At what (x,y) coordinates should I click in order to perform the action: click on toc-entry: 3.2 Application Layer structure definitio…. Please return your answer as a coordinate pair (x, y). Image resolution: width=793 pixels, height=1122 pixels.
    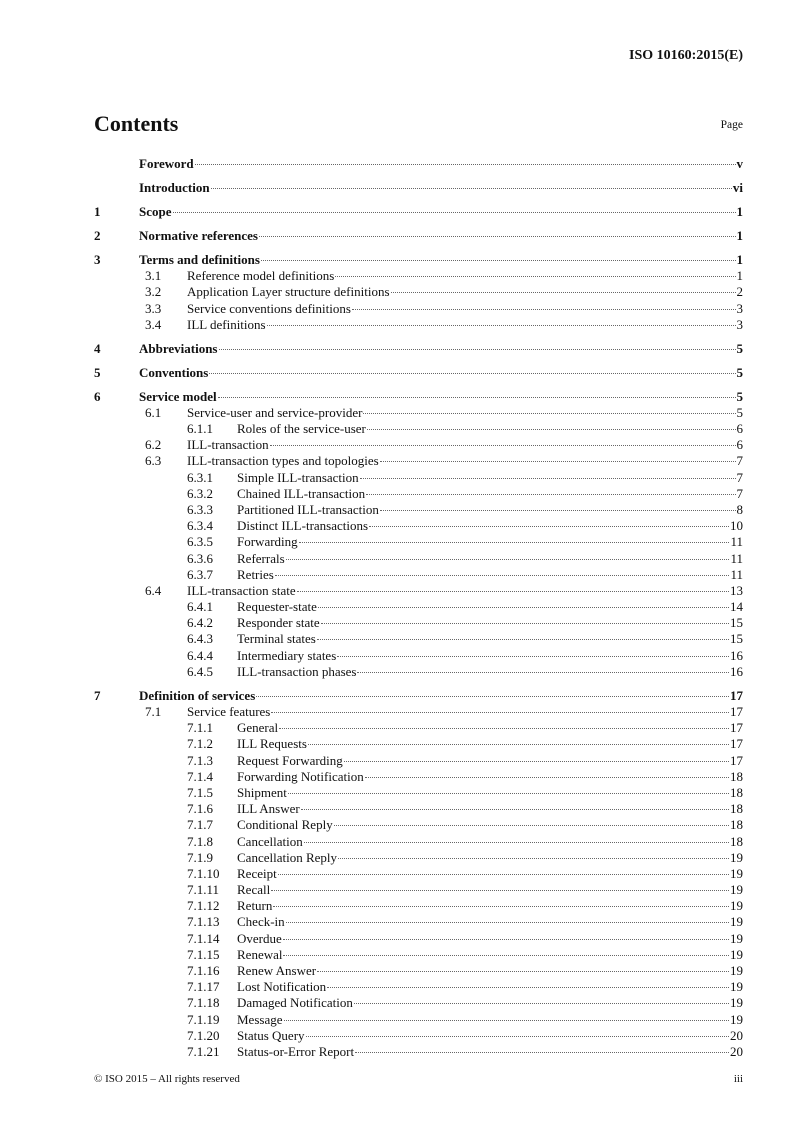
    Looking at the image, I should click on (418, 292).